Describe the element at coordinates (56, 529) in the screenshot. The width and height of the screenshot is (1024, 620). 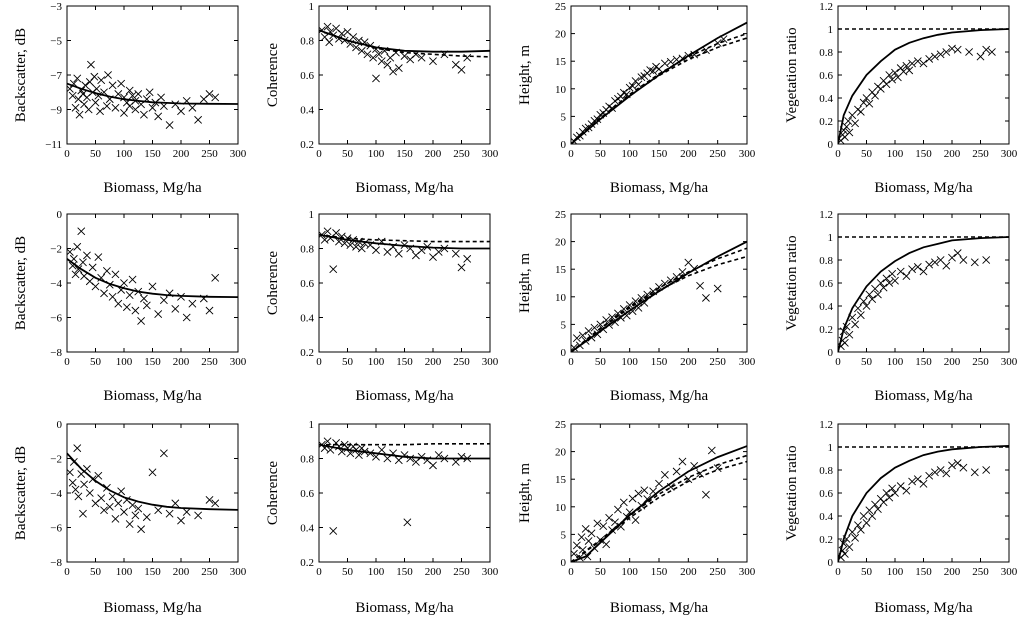
I see `y-tick-label: −6` at that location.